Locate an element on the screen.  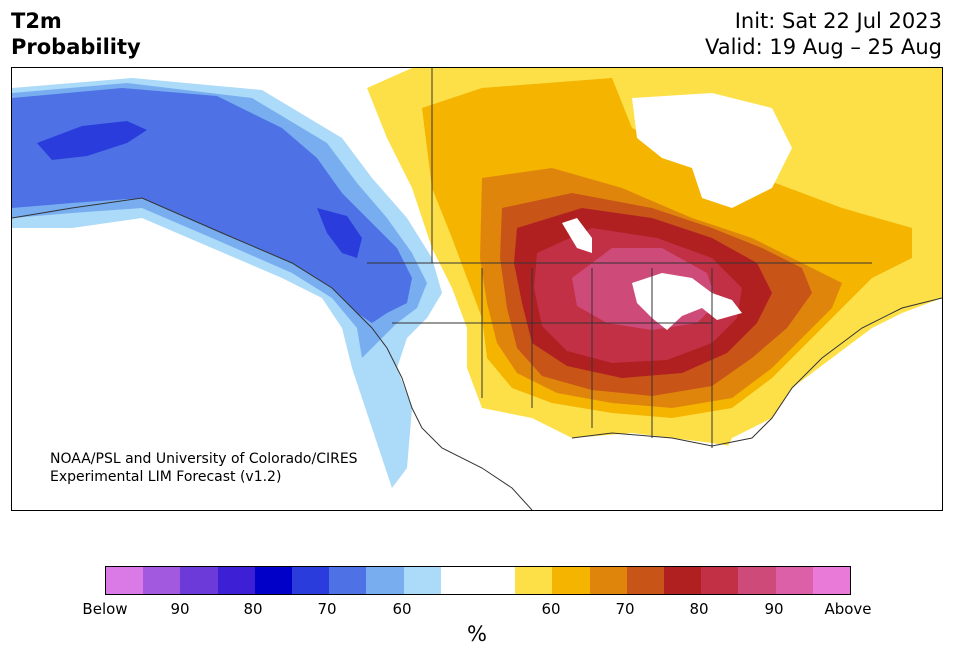
probability-colorbar is located at coordinates (478, 580).